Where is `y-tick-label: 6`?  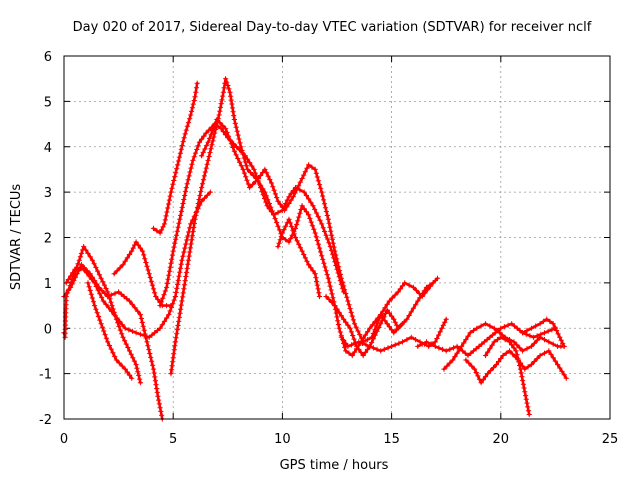
y-tick-label: 6 is located at coordinates (48, 57).